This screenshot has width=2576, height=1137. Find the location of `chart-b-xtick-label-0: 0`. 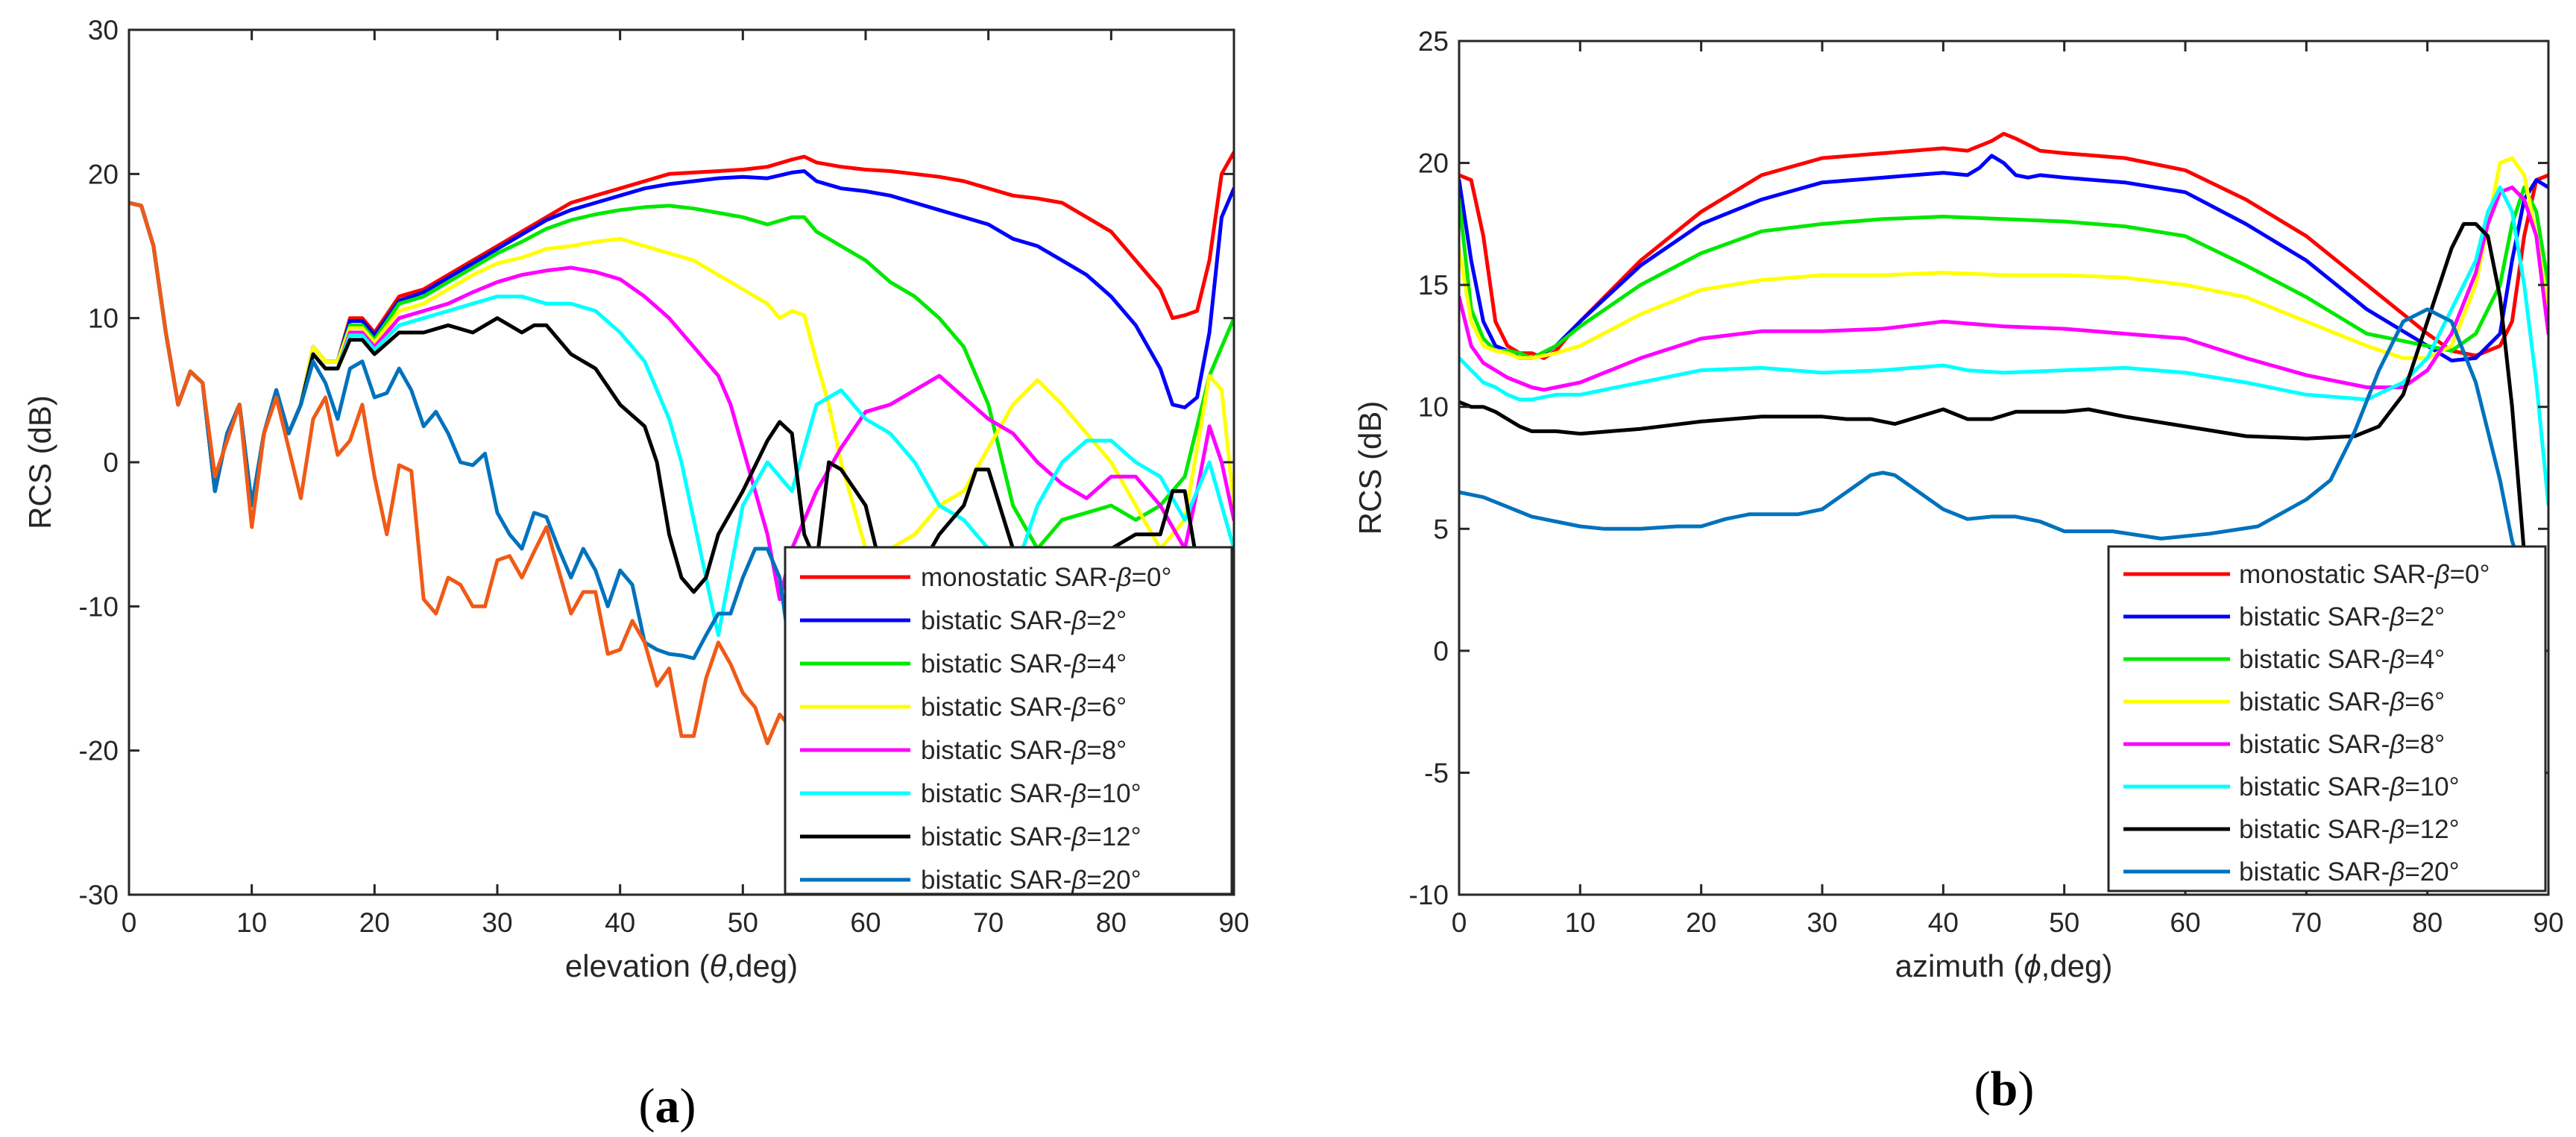

chart-b-xtick-label-0: 0 is located at coordinates (1459, 922).